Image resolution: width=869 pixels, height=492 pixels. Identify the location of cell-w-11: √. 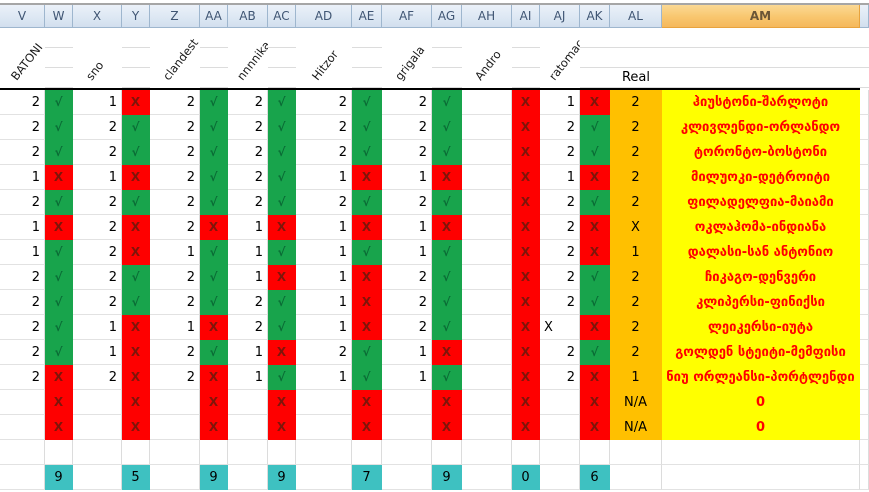
(59, 352).